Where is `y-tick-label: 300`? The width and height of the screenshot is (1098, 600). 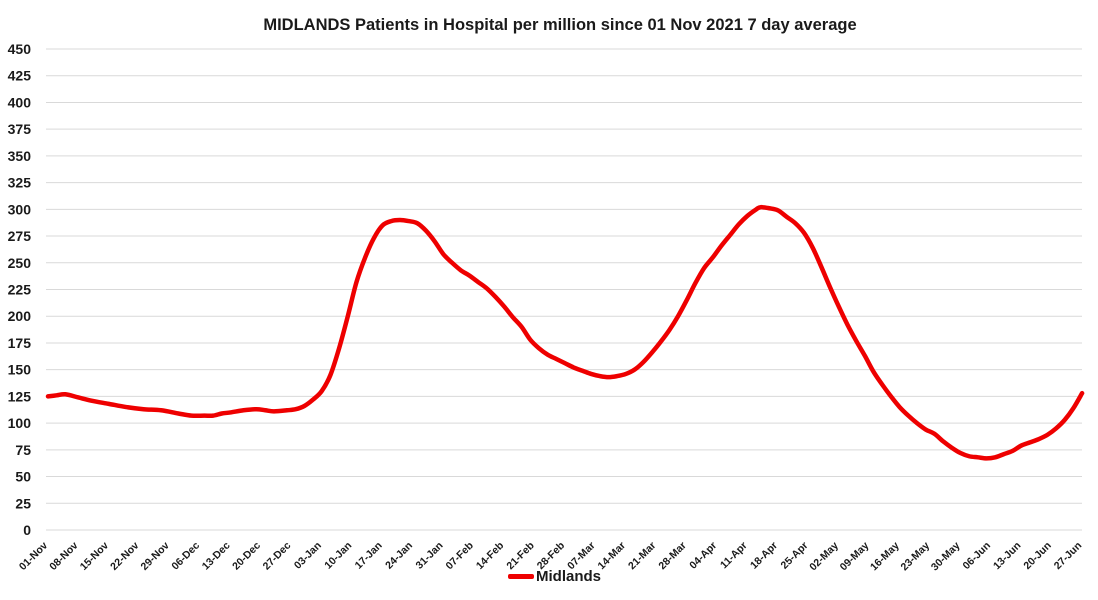 y-tick-label: 300 is located at coordinates (20, 209).